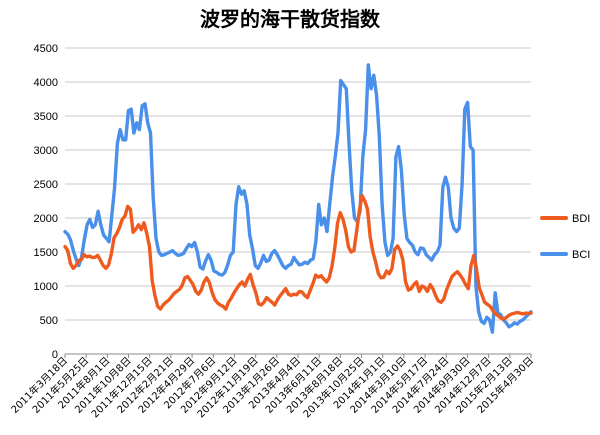 The image size is (600, 435). Describe the element at coordinates (46, 185) in the screenshot. I see `y-tick-label: 2500` at that location.